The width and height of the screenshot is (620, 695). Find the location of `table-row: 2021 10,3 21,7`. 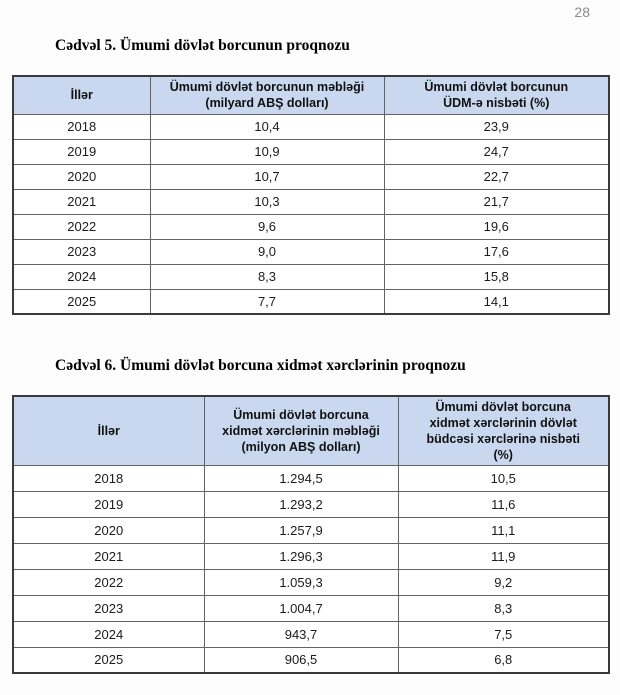

table-row: 2021 10,3 21,7 is located at coordinates (311, 201).